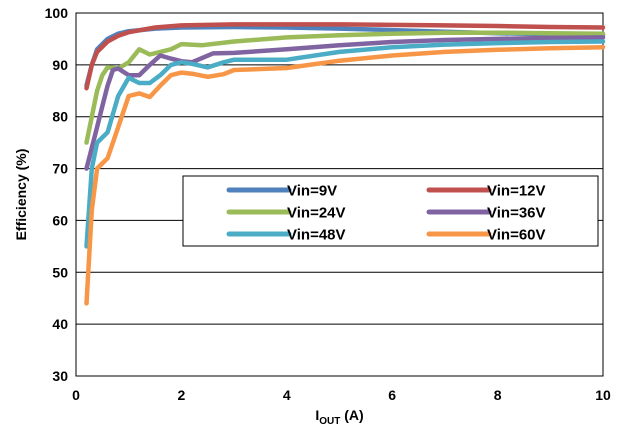  Describe the element at coordinates (76, 395) in the screenshot. I see `x-tick-label: 0` at that location.